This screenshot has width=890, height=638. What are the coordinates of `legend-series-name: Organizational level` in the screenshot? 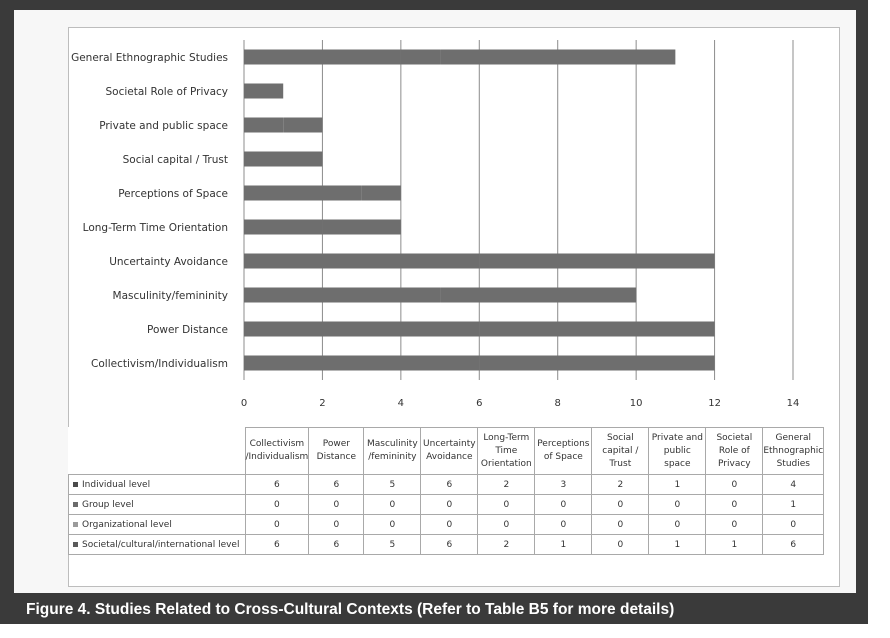 It's located at (127, 524).